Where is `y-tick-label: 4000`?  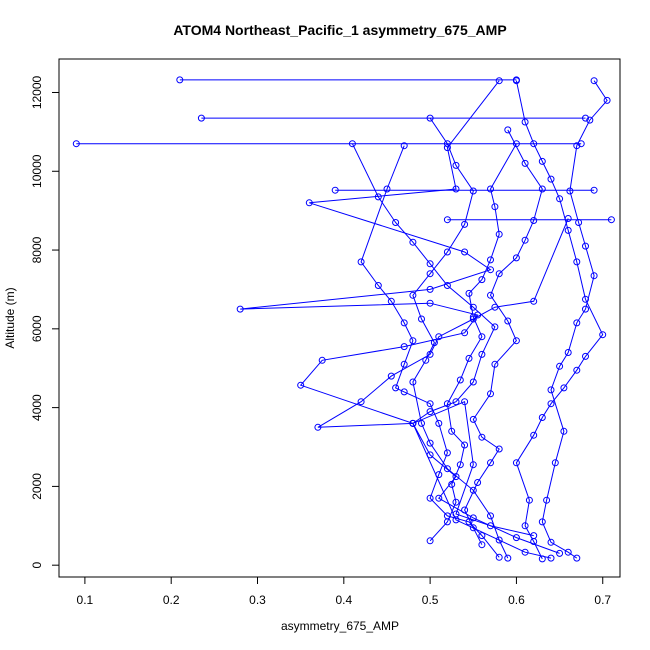
y-tick-label: 4000 is located at coordinates (37, 407).